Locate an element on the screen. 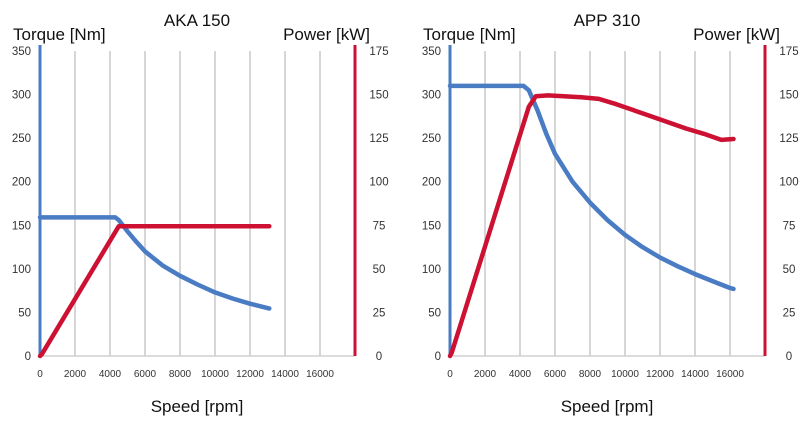 This screenshot has width=800, height=435. chart-title: APP 310 is located at coordinates (607, 20).